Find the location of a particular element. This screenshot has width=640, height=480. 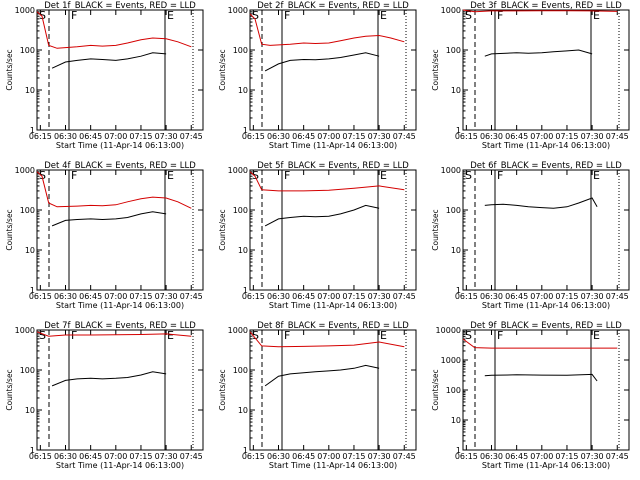

chart-title: Det 2f_BLACK = Events, RED = LLD is located at coordinates (333, 6).